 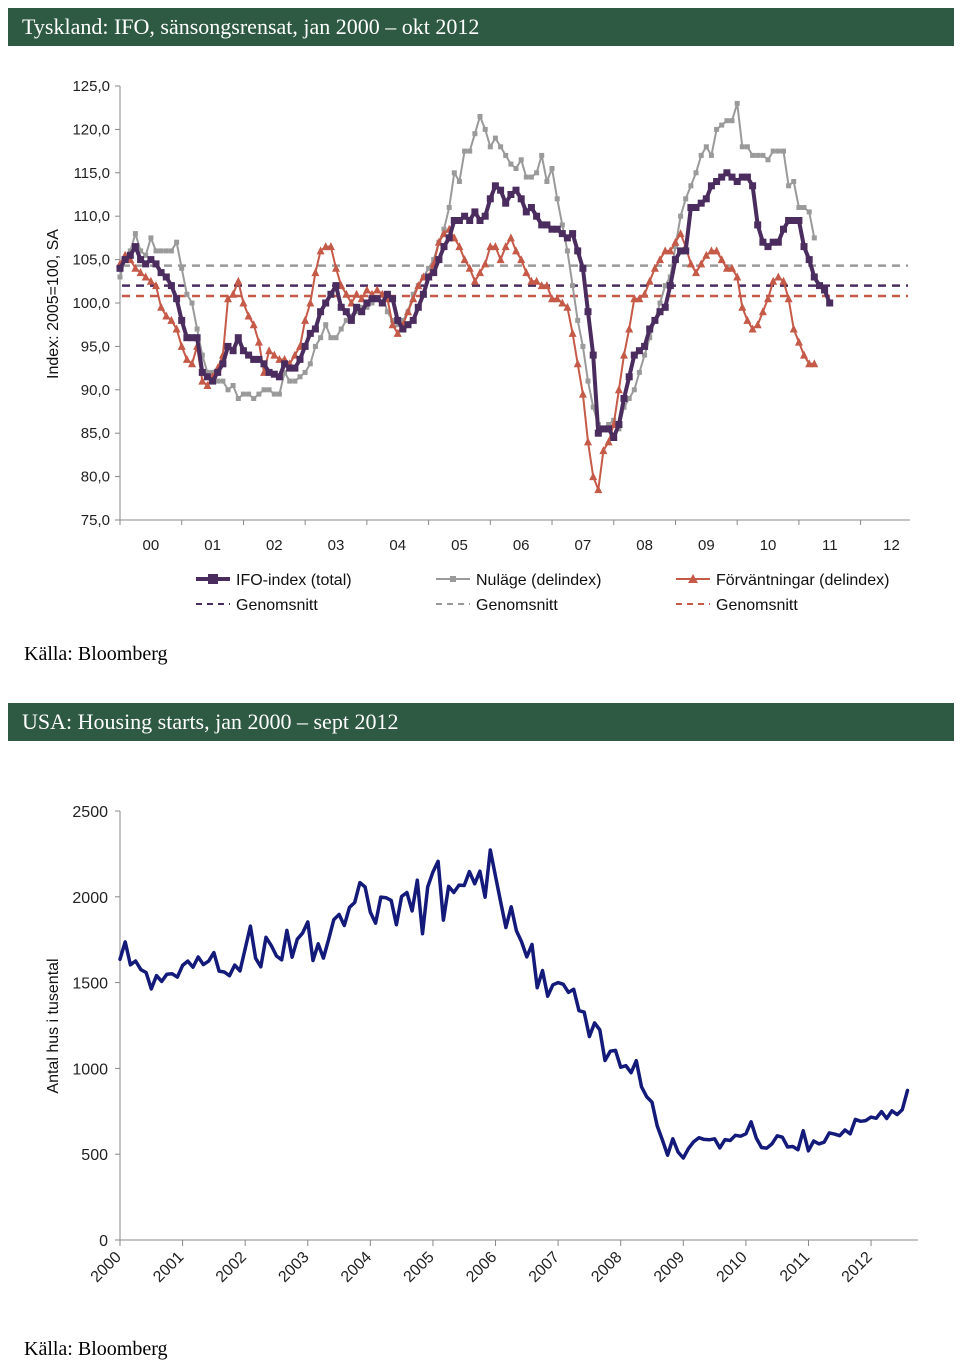 I want to click on ifo-y-tick-label: 105,0, so click(x=91, y=260).